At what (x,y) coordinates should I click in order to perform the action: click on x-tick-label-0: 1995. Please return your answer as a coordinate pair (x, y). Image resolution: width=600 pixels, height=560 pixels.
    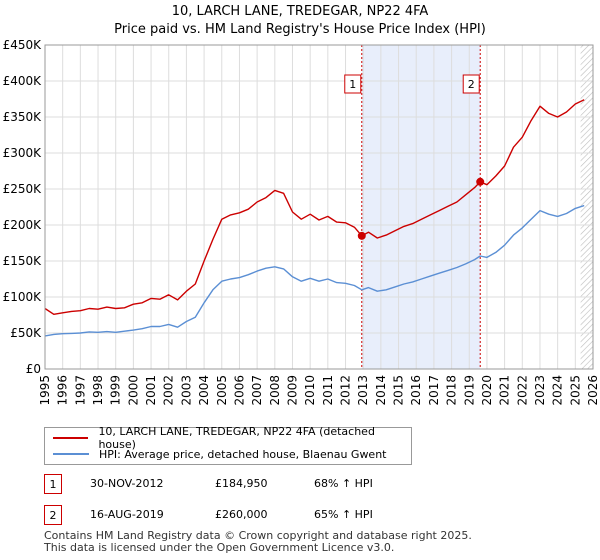
    Looking at the image, I should click on (45, 390).